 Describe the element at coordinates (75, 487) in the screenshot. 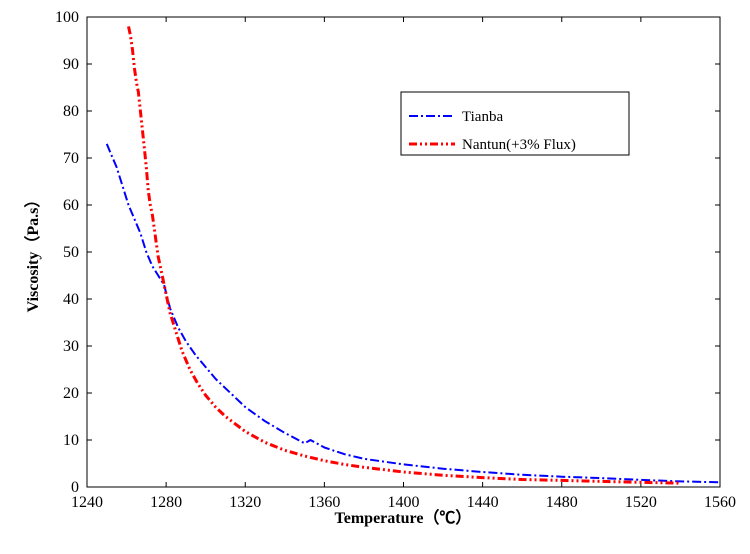

I see `y-tick-label: 0` at that location.